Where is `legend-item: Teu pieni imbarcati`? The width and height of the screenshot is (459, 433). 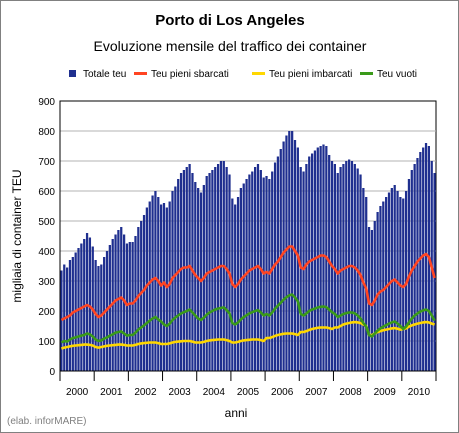
legend-item: Teu pieni imbarcati is located at coordinates (302, 74).